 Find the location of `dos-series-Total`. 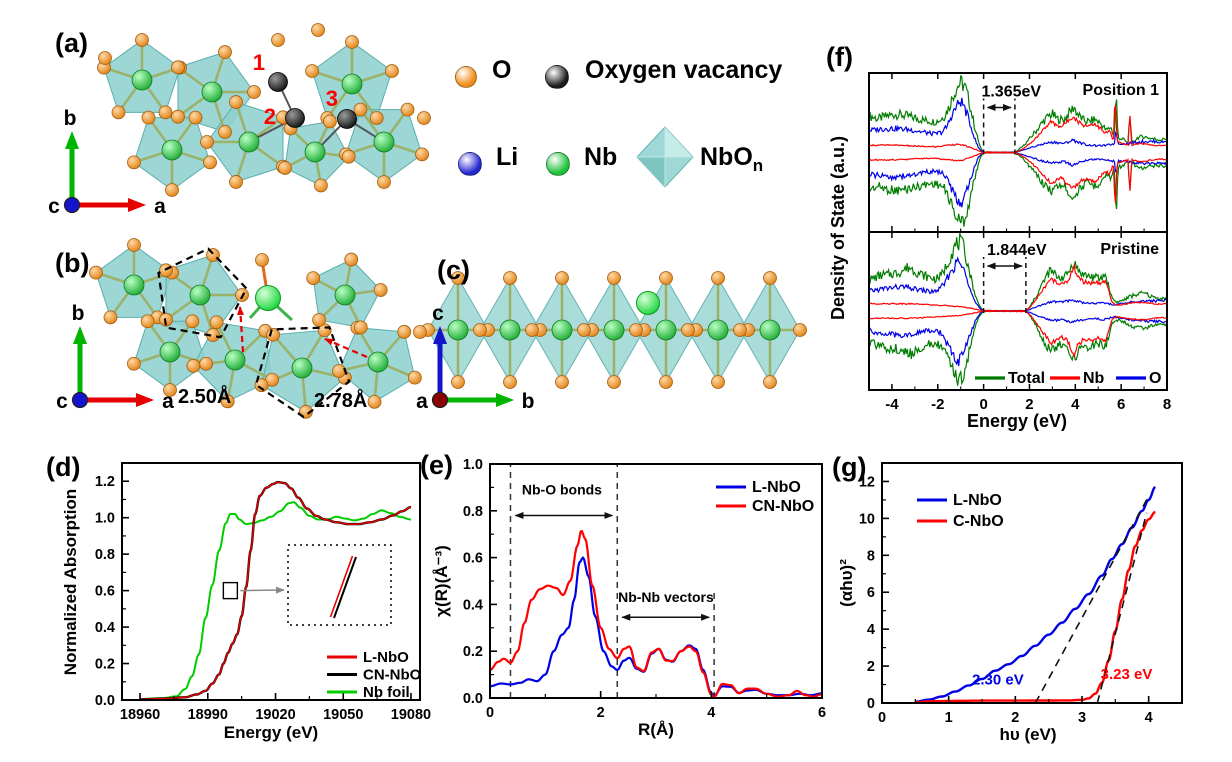

dos-series-Total is located at coordinates (1018, 189).